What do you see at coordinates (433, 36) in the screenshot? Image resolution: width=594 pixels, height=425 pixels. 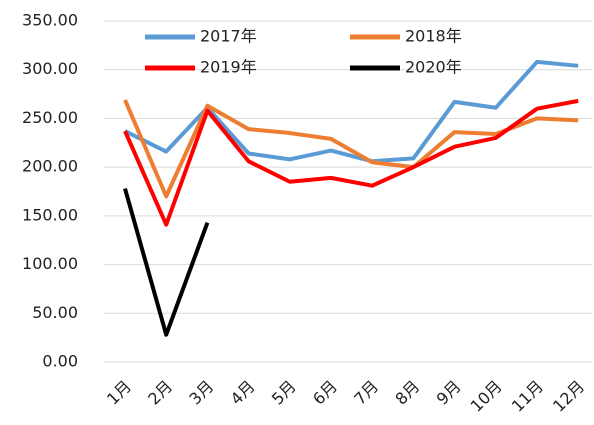 I see `legend-label: 2018年` at bounding box center [433, 36].